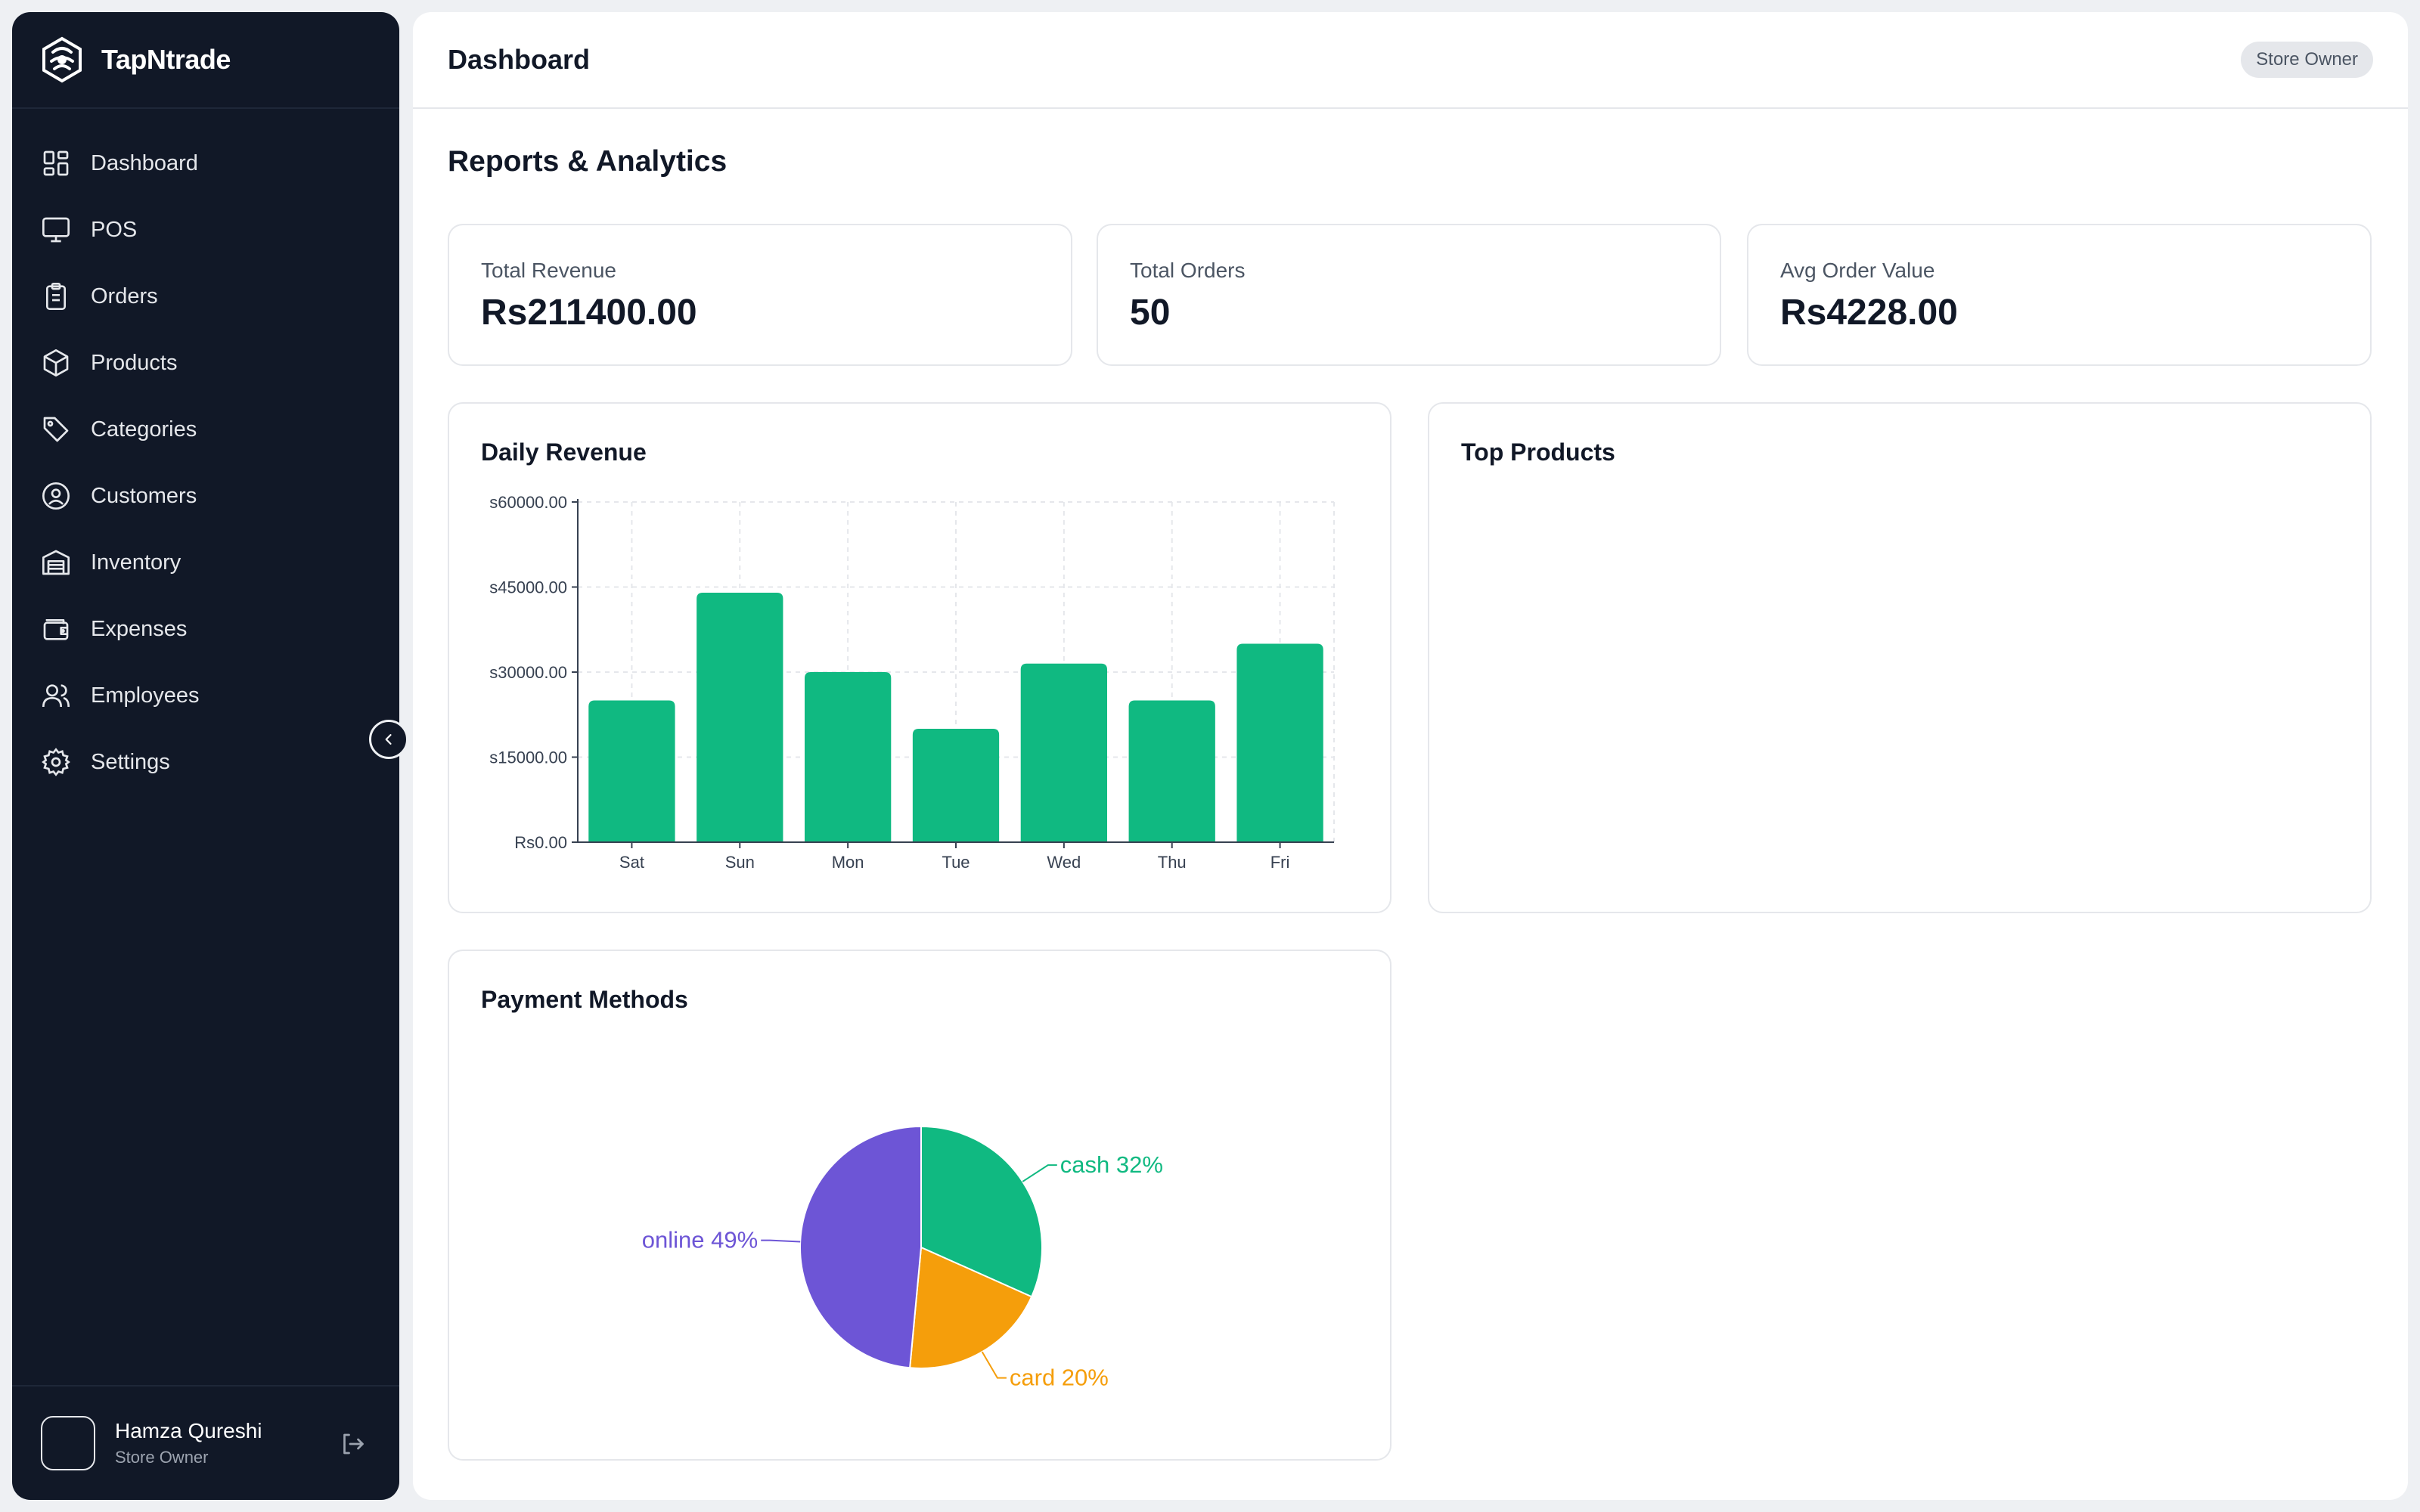  What do you see at coordinates (205, 562) in the screenshot?
I see `sidebar-item-inventory: Inventory` at bounding box center [205, 562].